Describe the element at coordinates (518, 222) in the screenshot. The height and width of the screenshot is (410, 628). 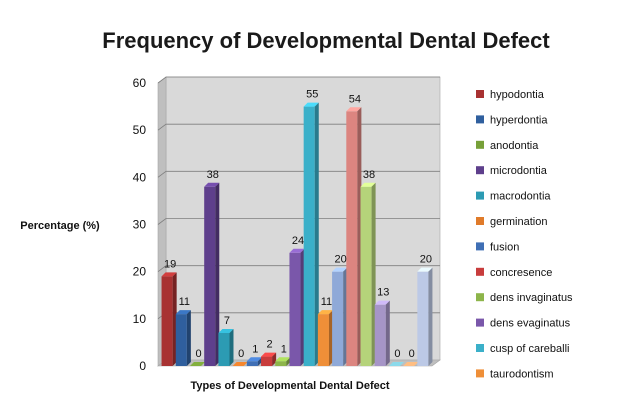
I see `legend-label: germination` at that location.